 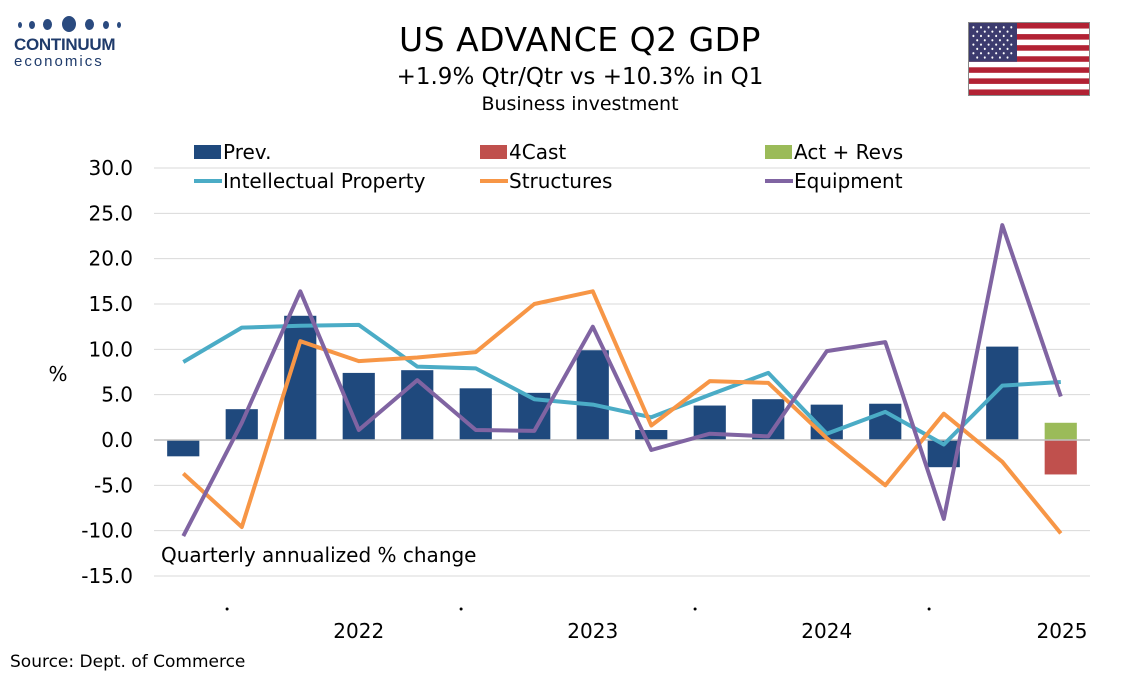 I want to click on x-year-label: 2022, so click(x=358, y=631).